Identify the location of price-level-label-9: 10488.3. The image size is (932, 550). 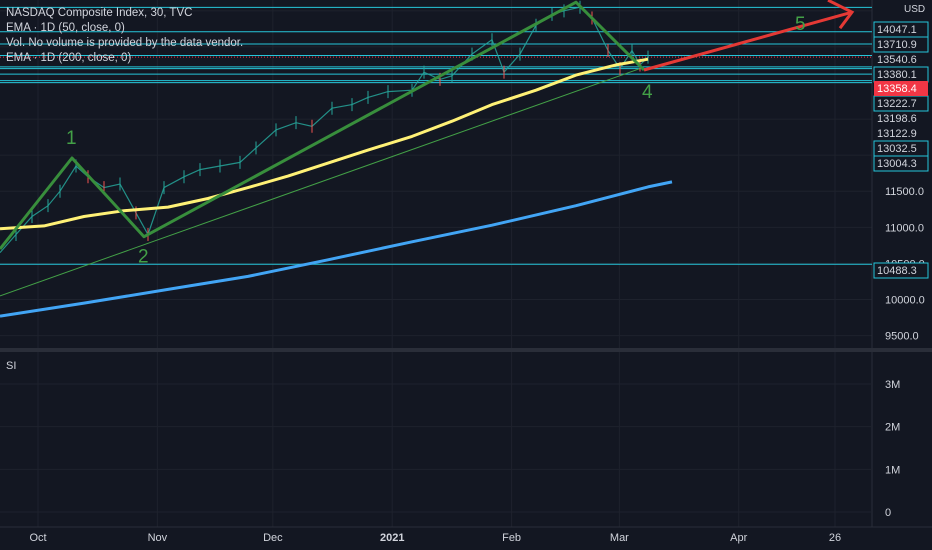
(897, 271).